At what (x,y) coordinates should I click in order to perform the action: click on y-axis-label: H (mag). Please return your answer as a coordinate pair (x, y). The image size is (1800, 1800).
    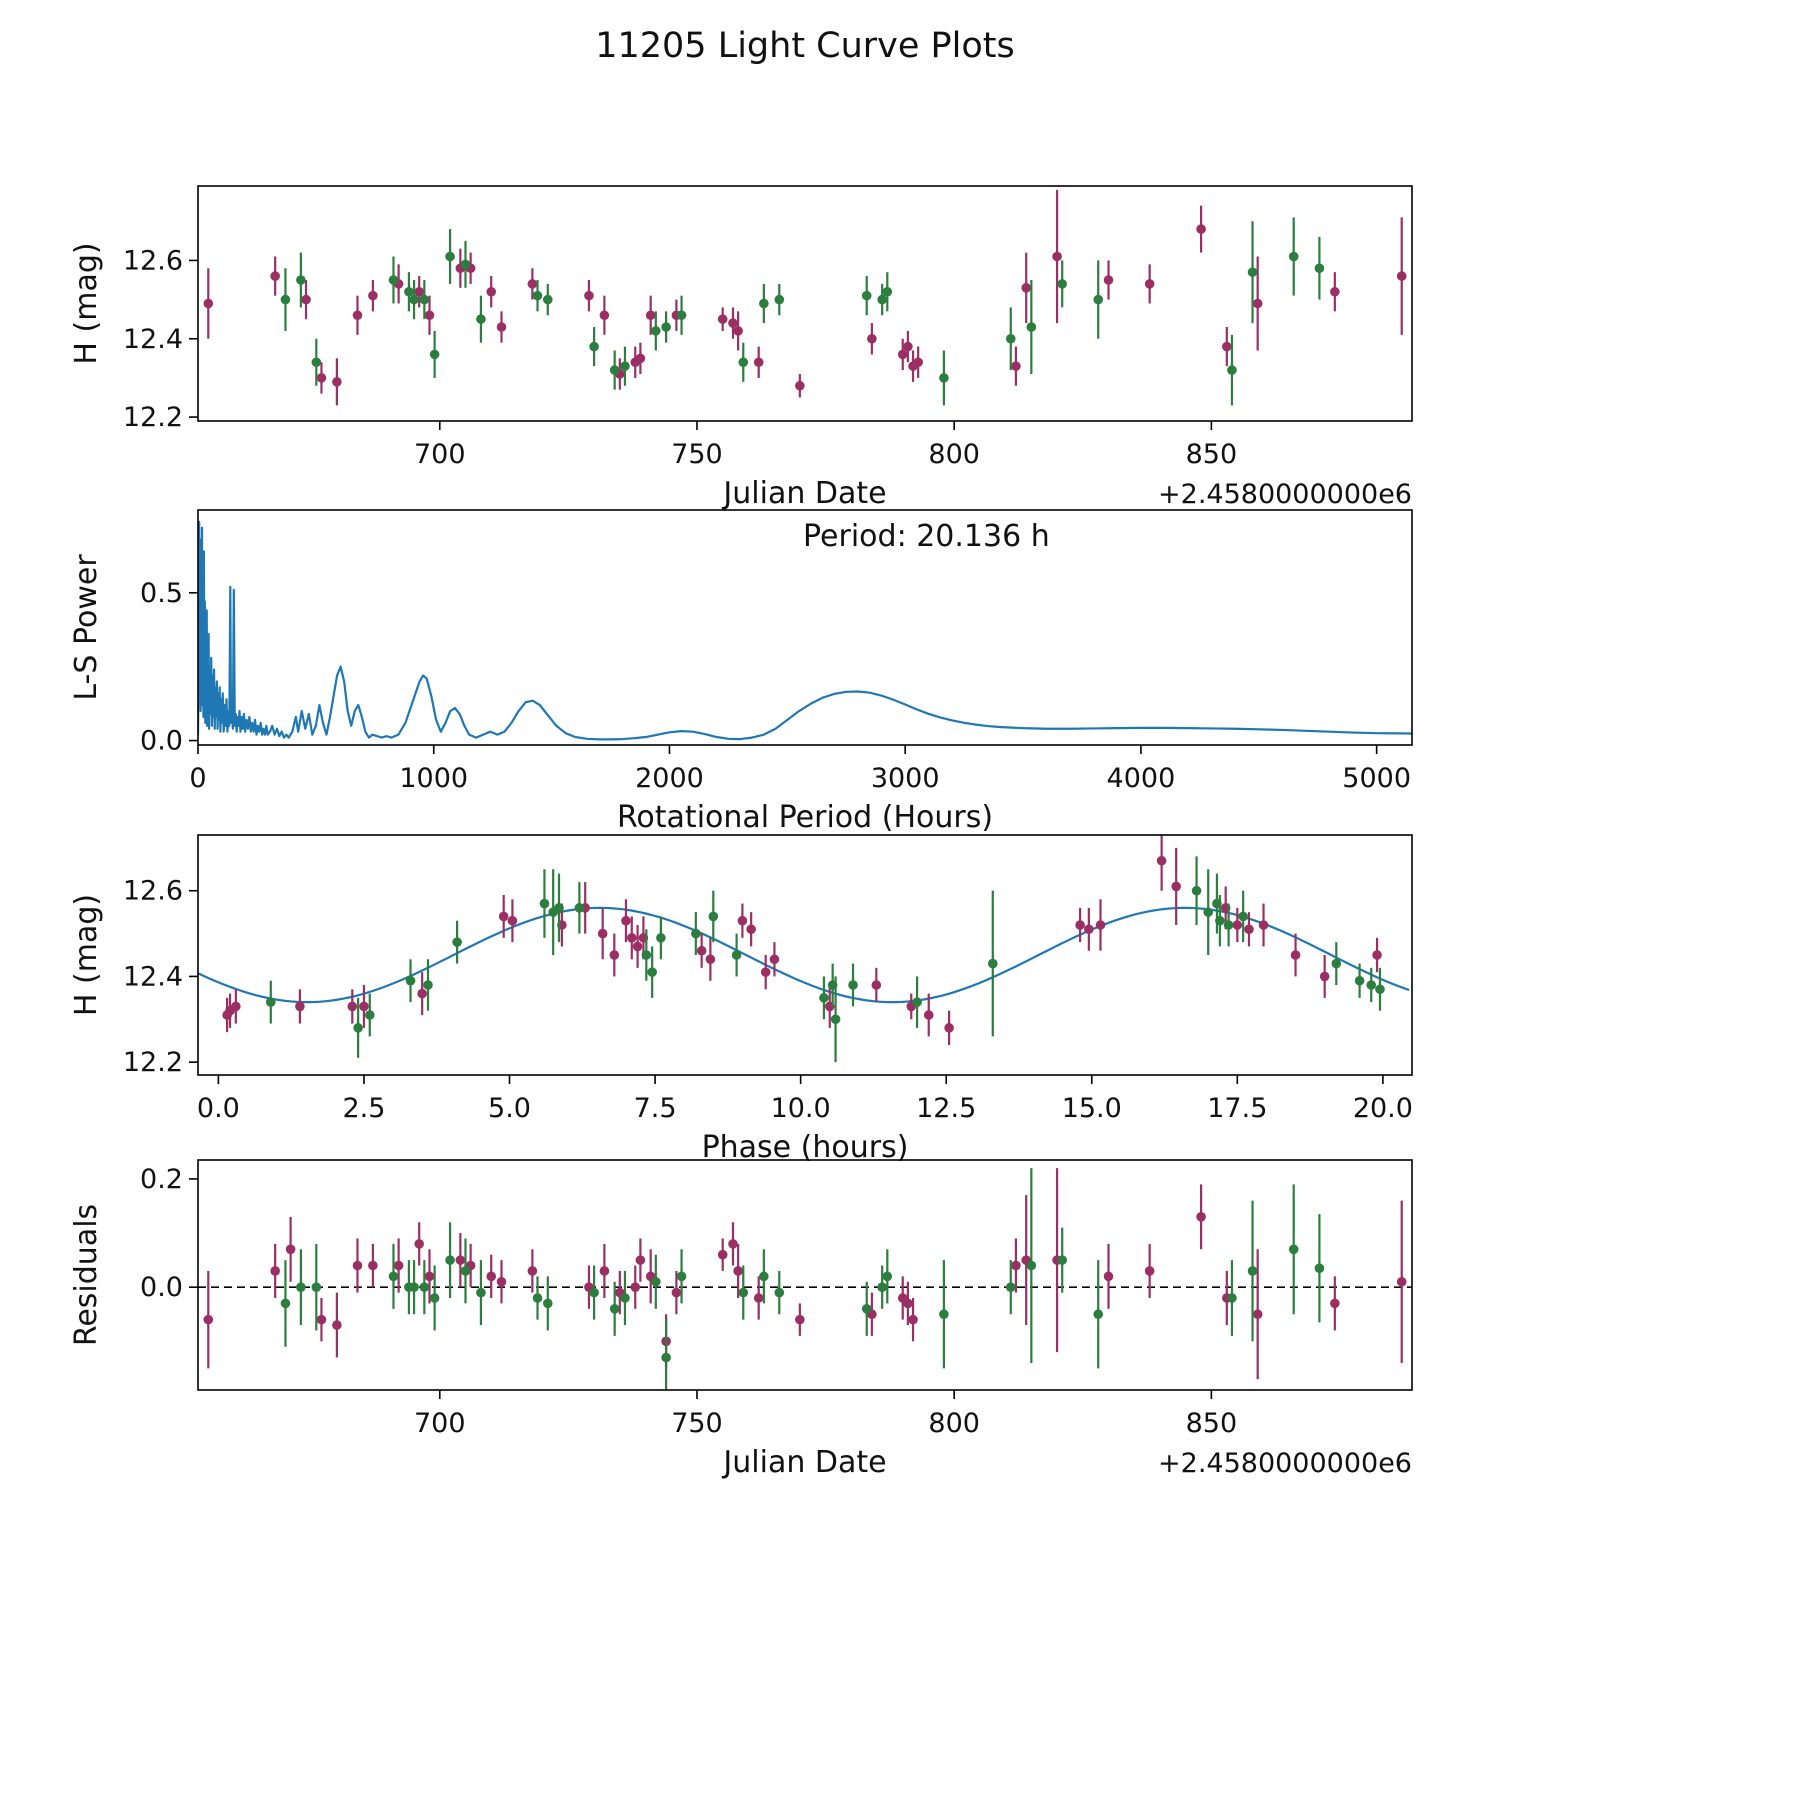
    Looking at the image, I should click on (86, 955).